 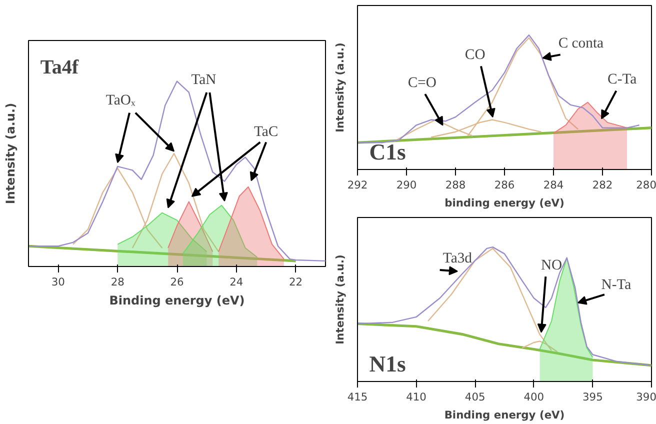 What do you see at coordinates (646, 397) in the screenshot?
I see `x-tick-label: 390` at bounding box center [646, 397].